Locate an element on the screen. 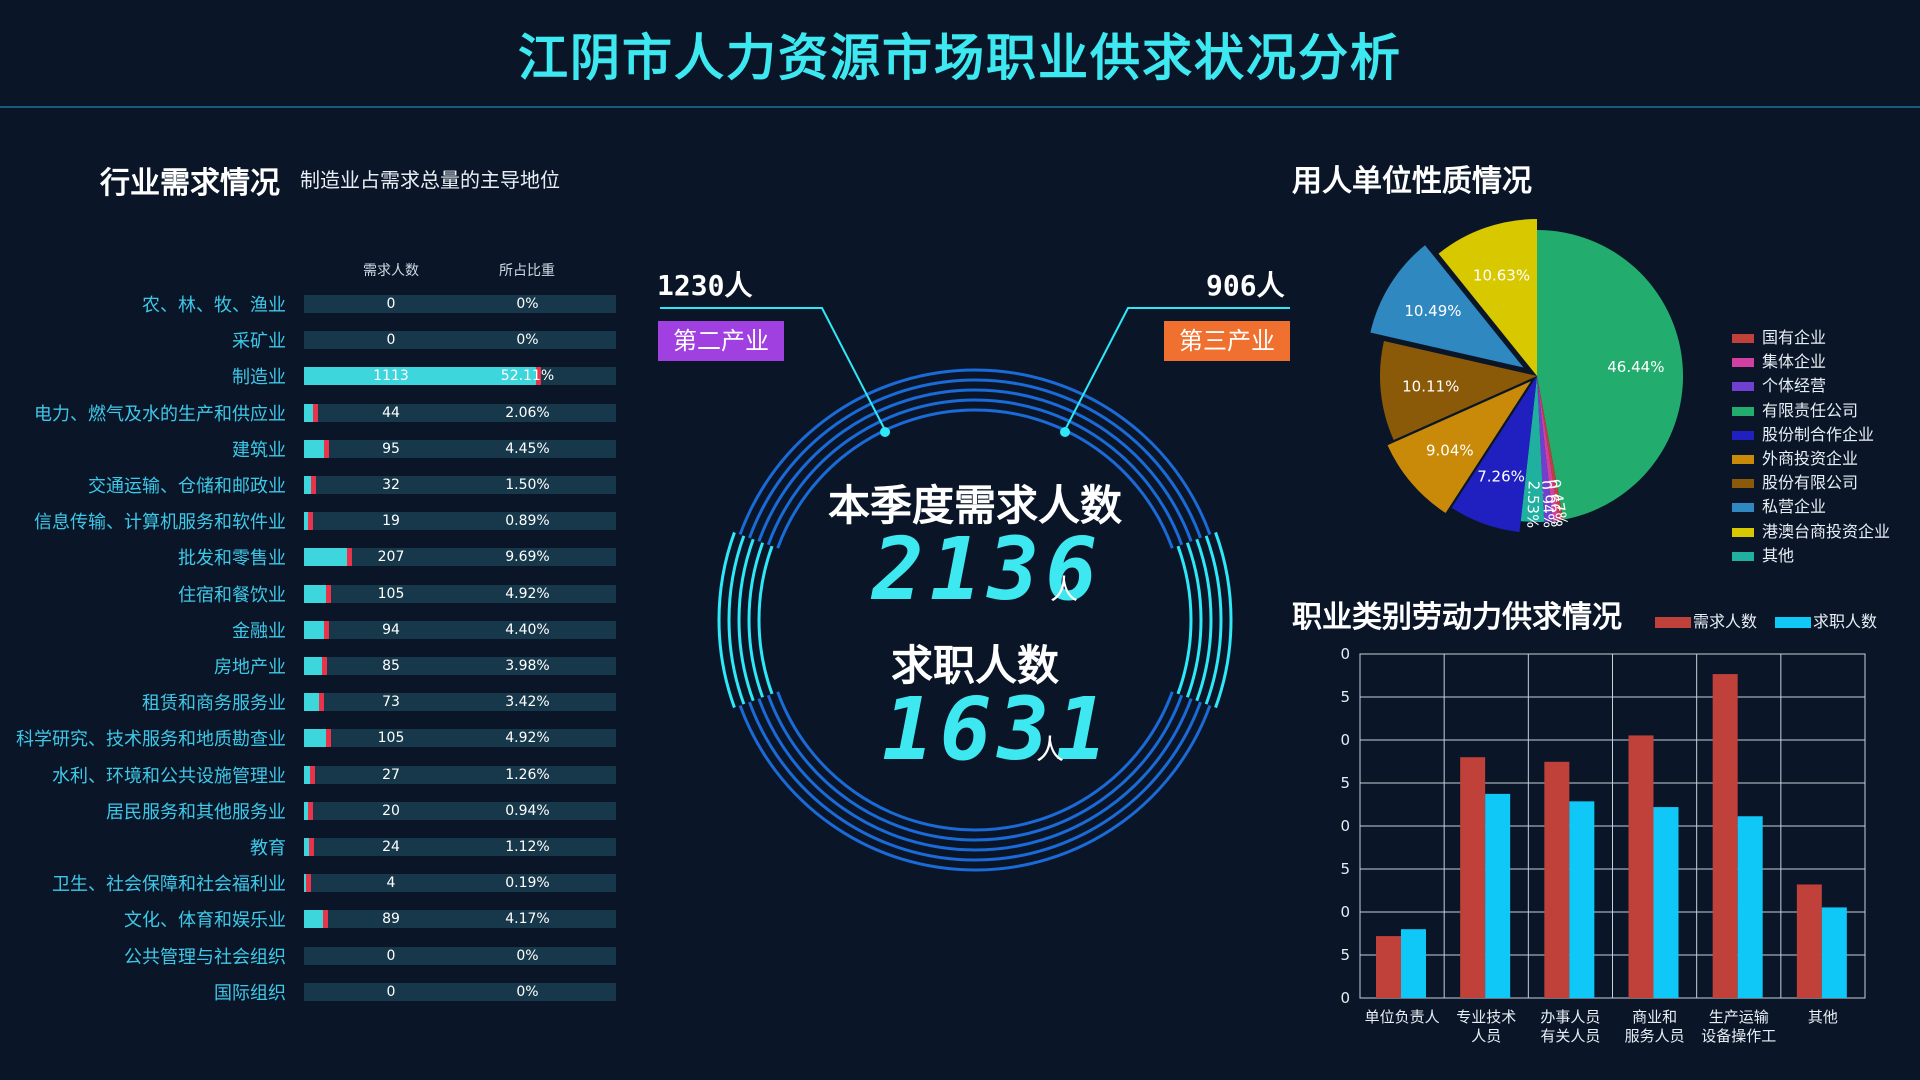 The image size is (1920, 1080). industry-label: 信息传输、计算机服务和软件业 is located at coordinates (160, 523).